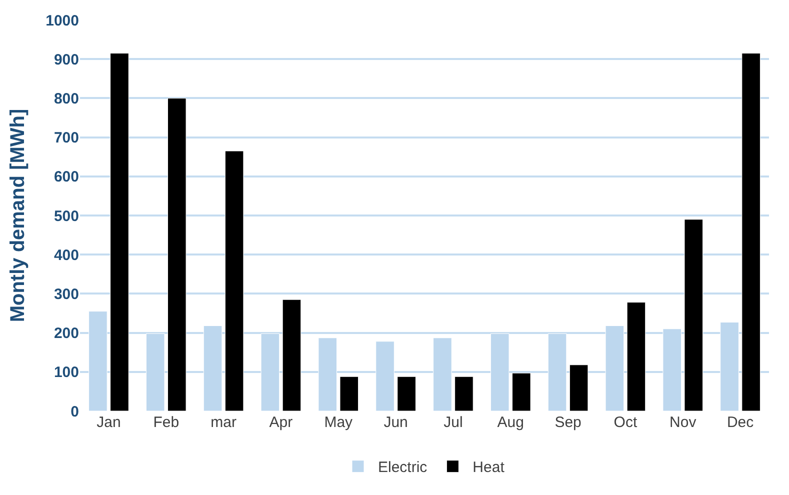 The image size is (789, 495). I want to click on y-tick-label: 0, so click(74, 411).